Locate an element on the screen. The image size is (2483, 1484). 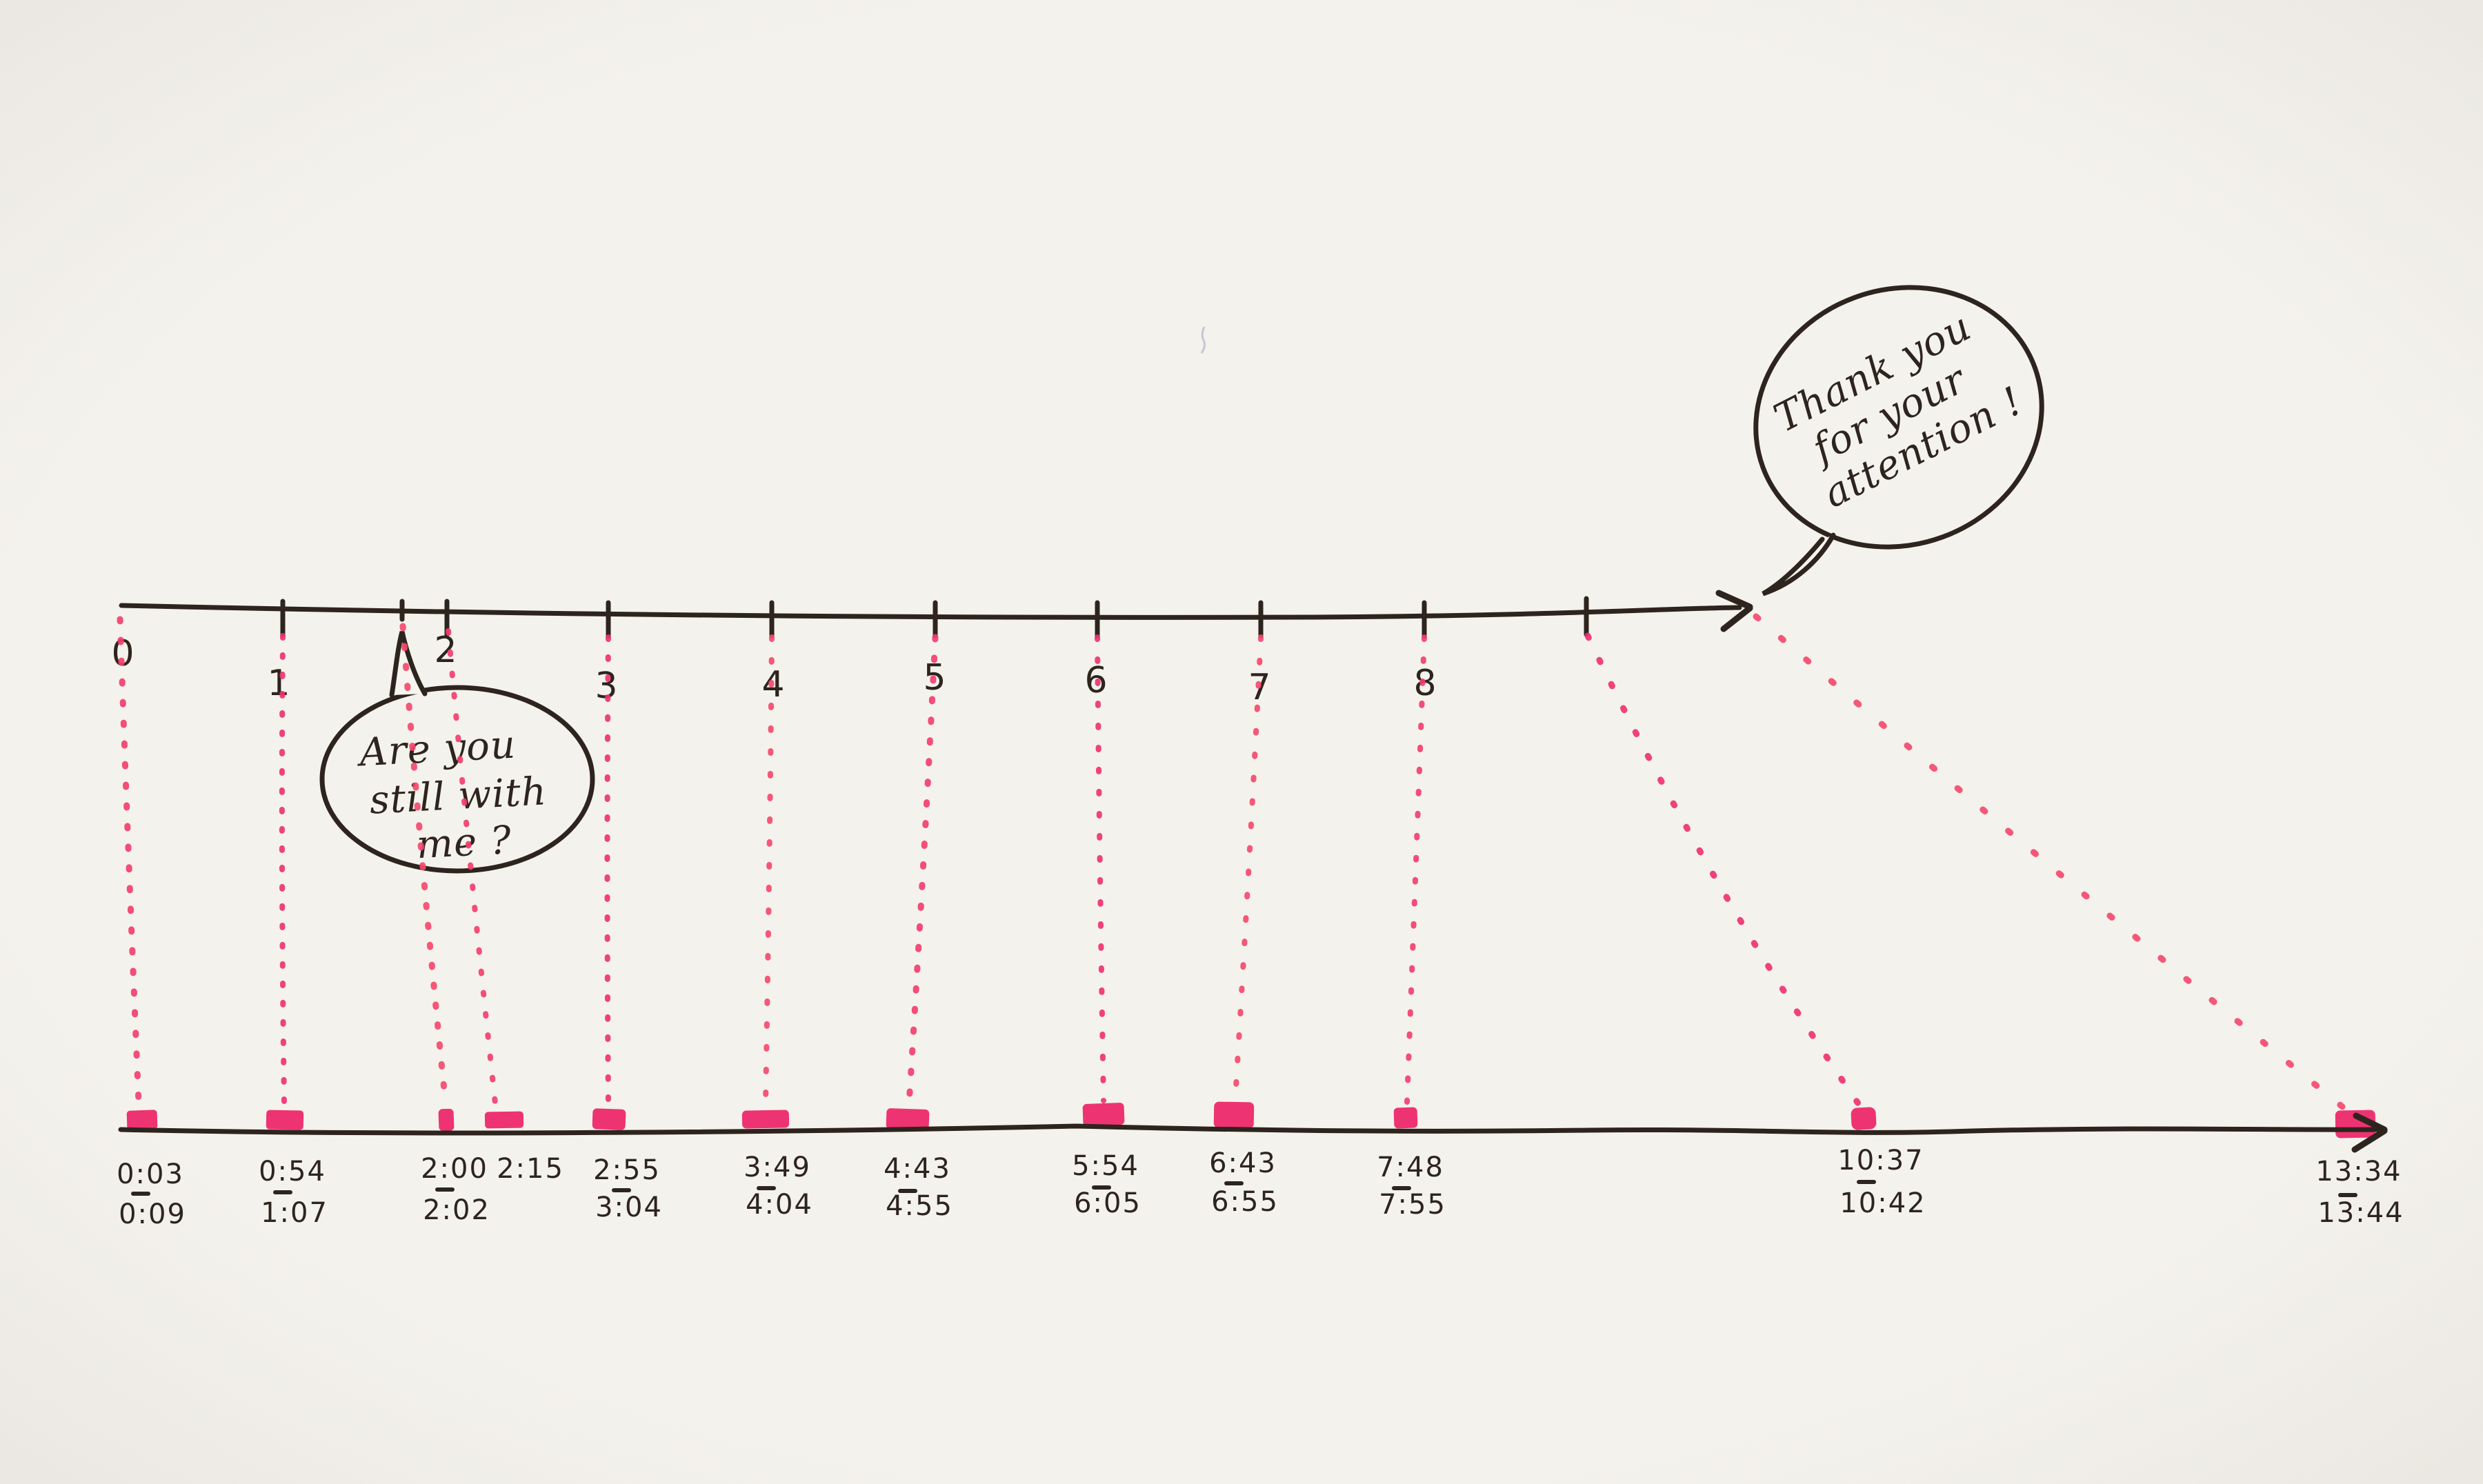
time-end: 4:04 is located at coordinates (780, 1205).